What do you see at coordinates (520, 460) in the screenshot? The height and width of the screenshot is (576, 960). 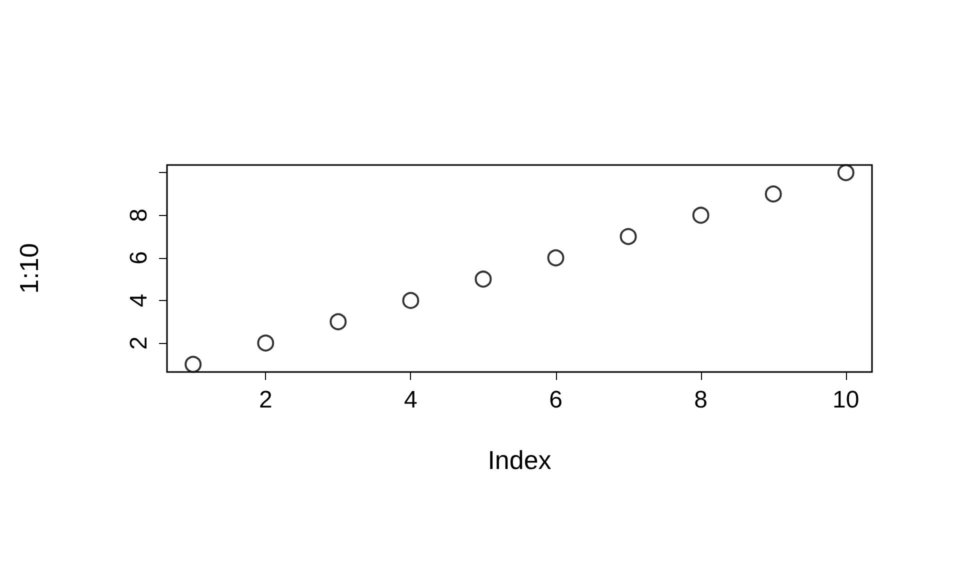 I see `x-axis-title: Index` at bounding box center [520, 460].